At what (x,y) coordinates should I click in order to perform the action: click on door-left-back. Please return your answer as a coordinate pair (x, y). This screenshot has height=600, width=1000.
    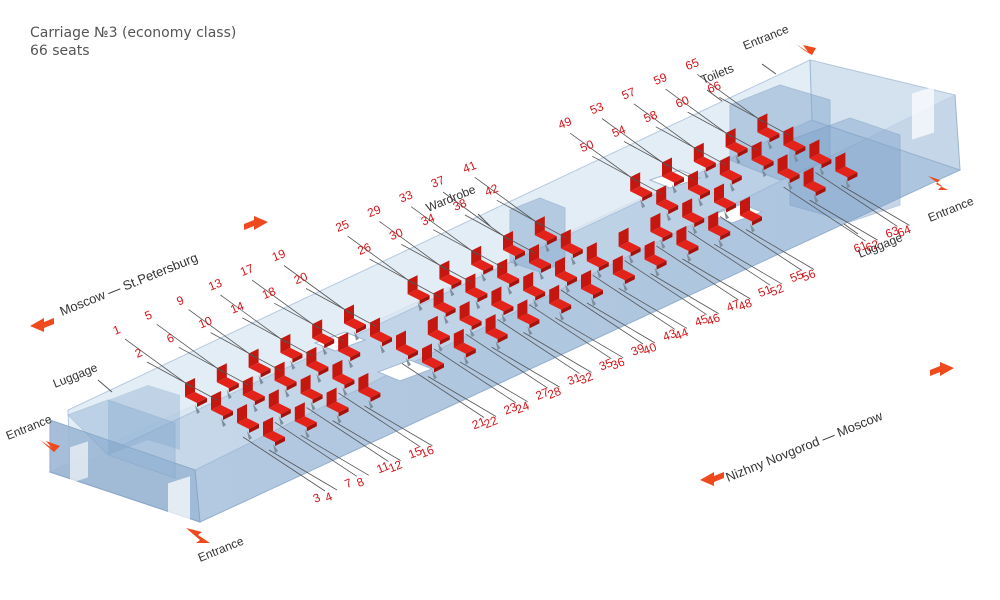
    Looking at the image, I should click on (79, 462).